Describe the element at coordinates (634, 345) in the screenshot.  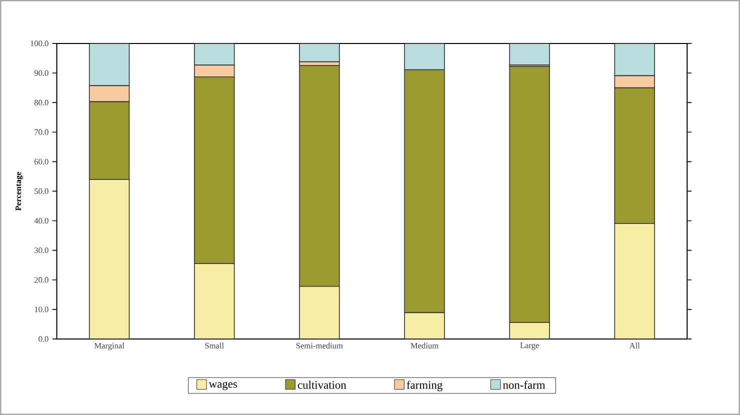
I see `x-tick-label: All` at that location.